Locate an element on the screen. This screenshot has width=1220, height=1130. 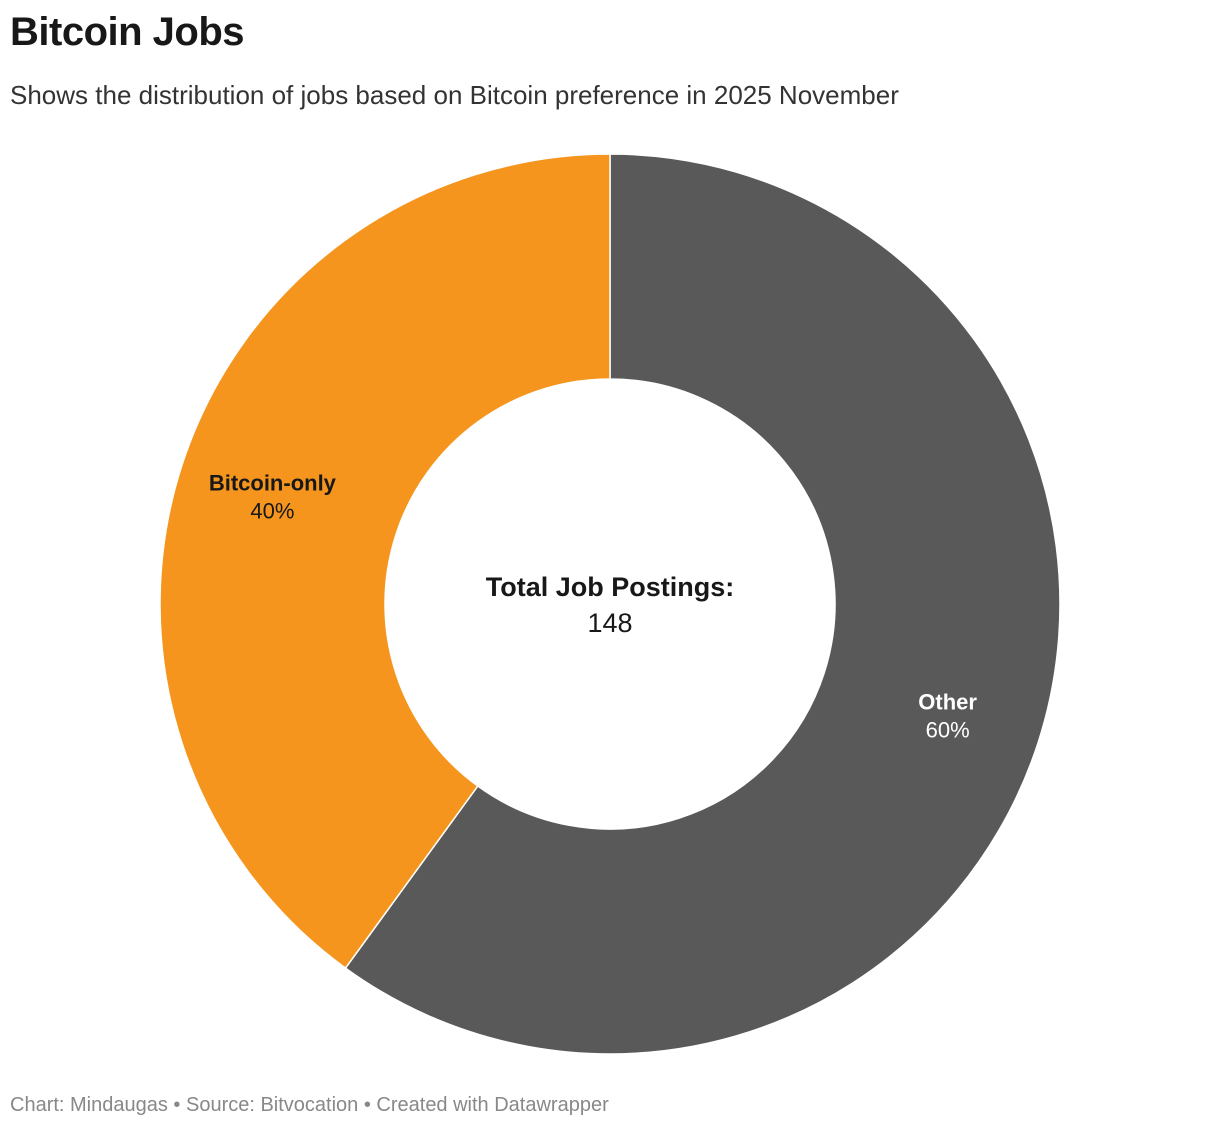
center-value: 148 is located at coordinates (609, 623).